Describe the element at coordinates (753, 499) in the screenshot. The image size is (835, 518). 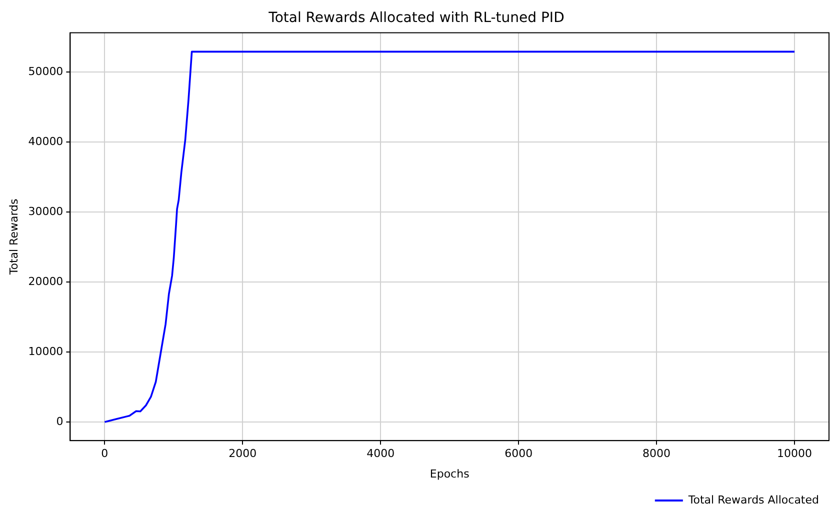
I see `legend-label: Total Rewards Allocated` at that location.